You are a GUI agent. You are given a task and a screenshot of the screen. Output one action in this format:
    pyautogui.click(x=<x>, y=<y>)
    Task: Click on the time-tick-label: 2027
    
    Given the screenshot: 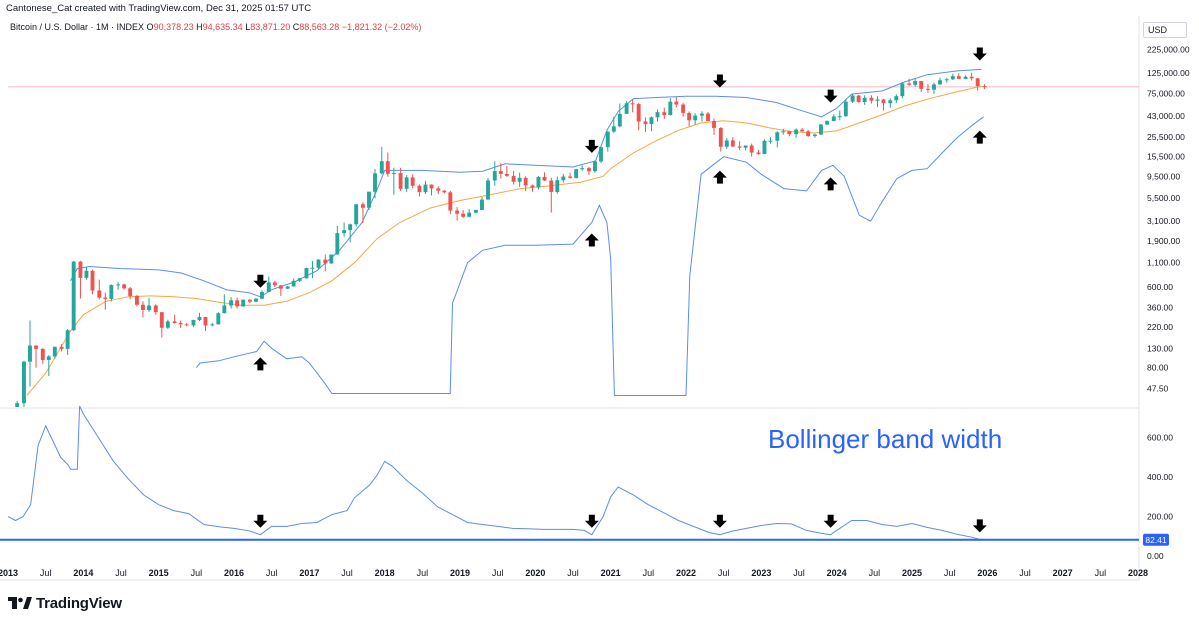 What is the action you would take?
    pyautogui.click(x=1063, y=573)
    